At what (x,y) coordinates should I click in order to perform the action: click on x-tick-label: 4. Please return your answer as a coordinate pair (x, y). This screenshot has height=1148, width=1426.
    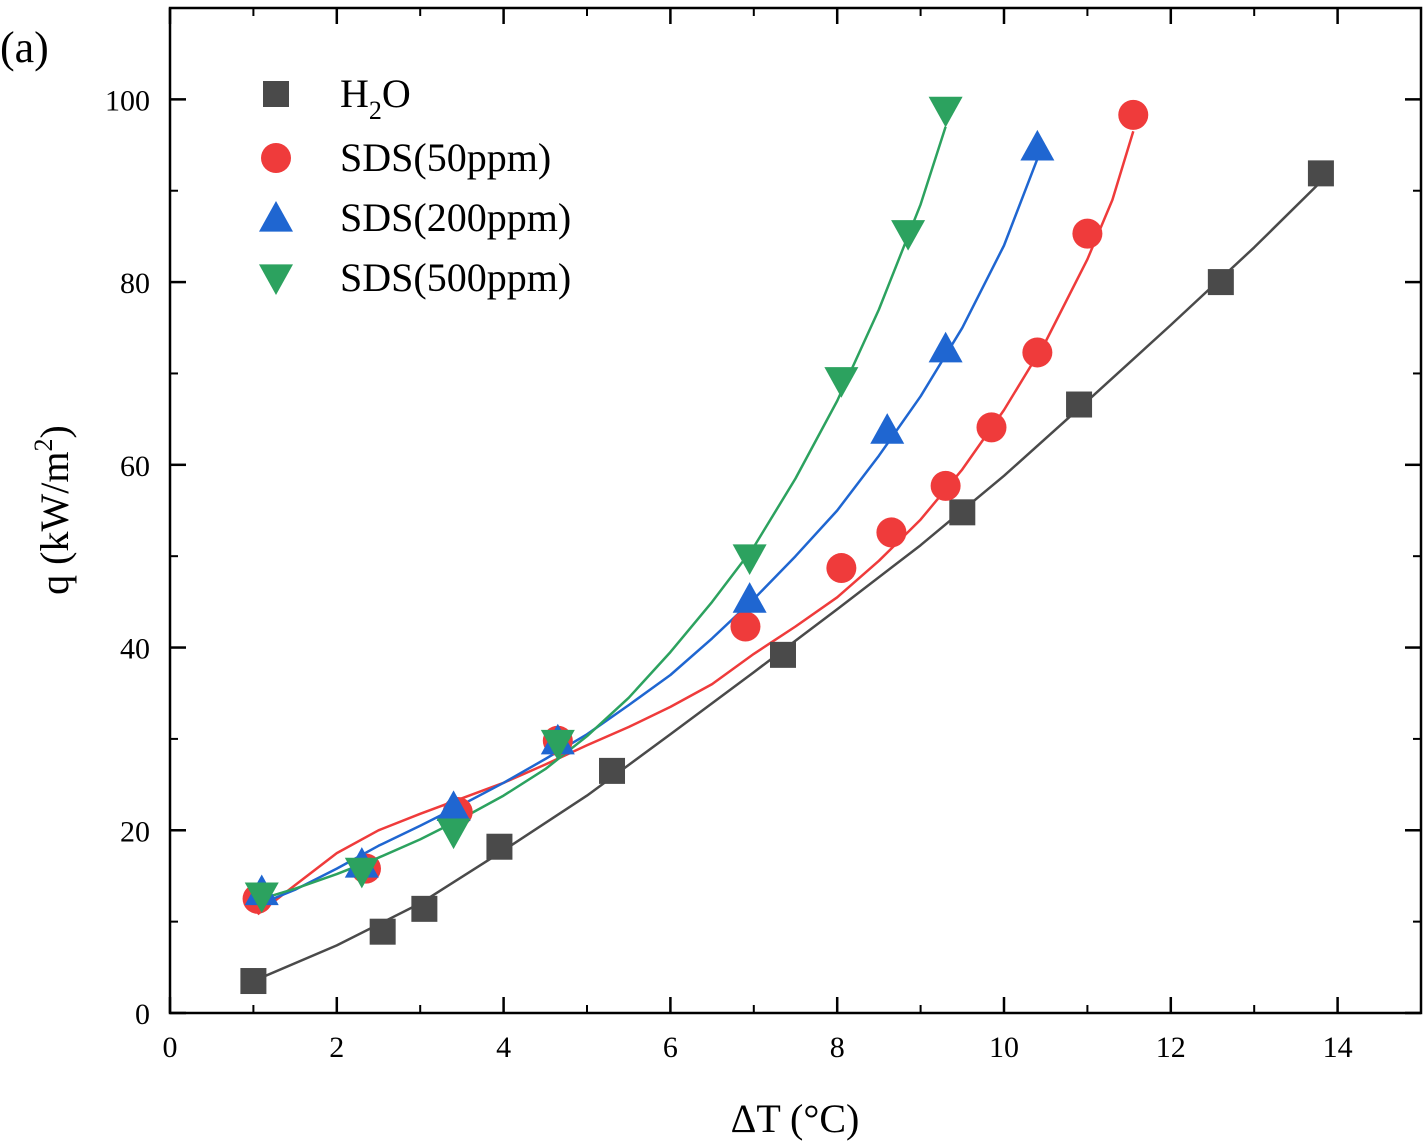
    Looking at the image, I should click on (503, 1047).